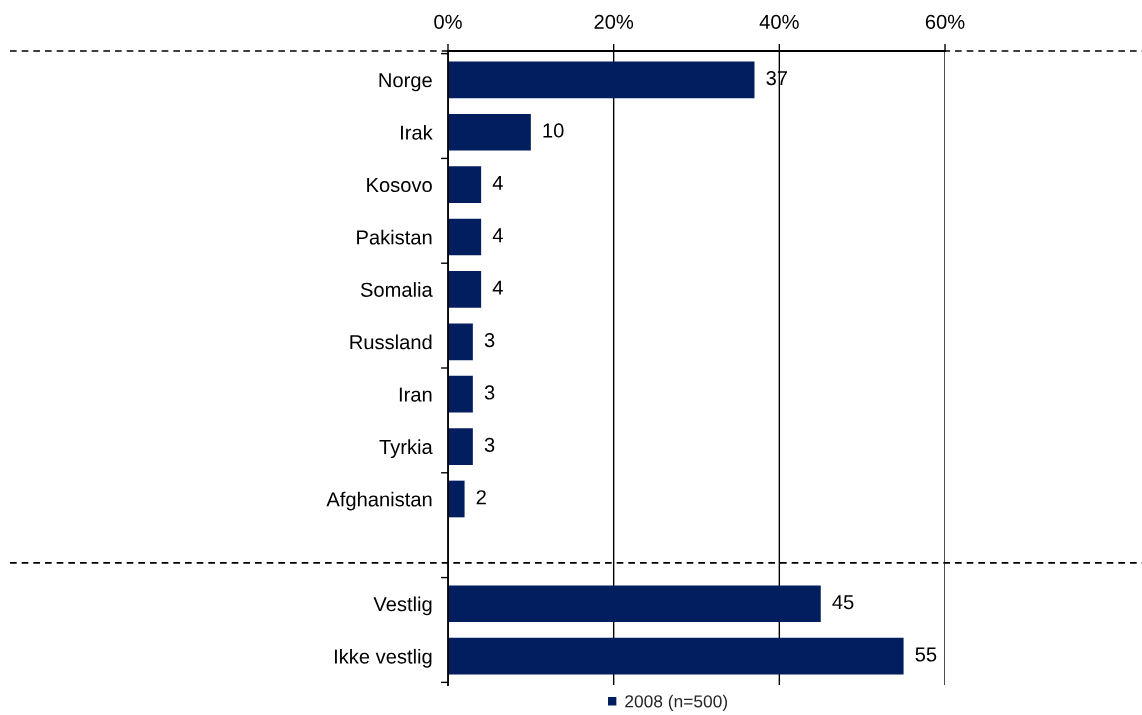 The width and height of the screenshot is (1142, 715). I want to click on y-tick-label: Tyrkia, so click(406, 449).